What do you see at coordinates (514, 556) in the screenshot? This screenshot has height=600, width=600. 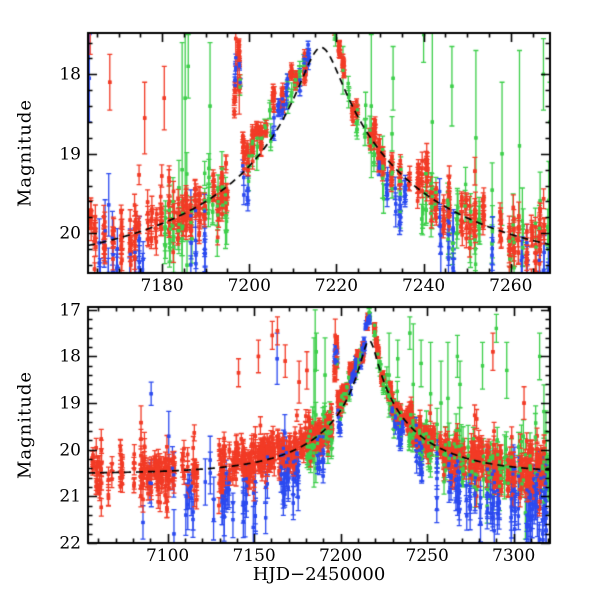 I see `x-tick-label-bottom: 7300` at bounding box center [514, 556].